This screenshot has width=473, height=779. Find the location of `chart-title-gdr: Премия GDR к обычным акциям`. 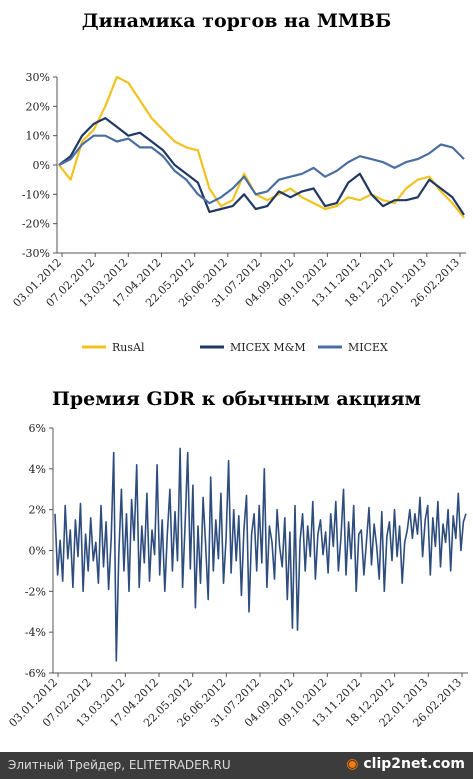

chart-title-gdr: Премия GDR к обычным акциям is located at coordinates (236, 399).